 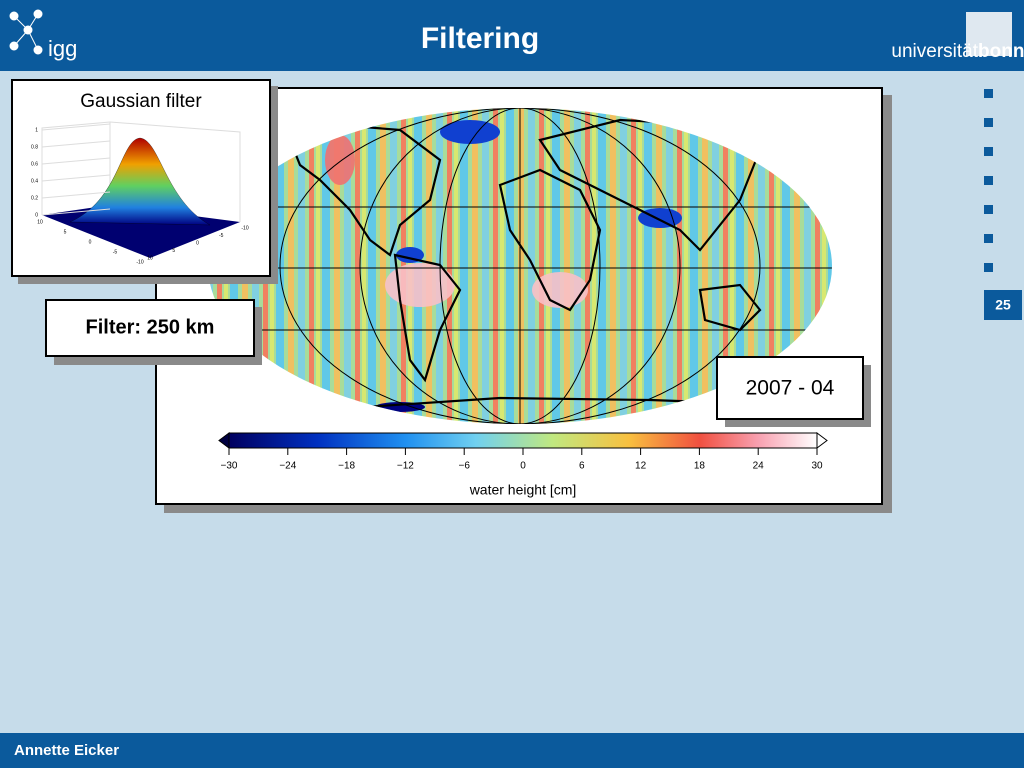 What do you see at coordinates (62, 48) in the screenshot?
I see `logo-text: igg` at bounding box center [62, 48].